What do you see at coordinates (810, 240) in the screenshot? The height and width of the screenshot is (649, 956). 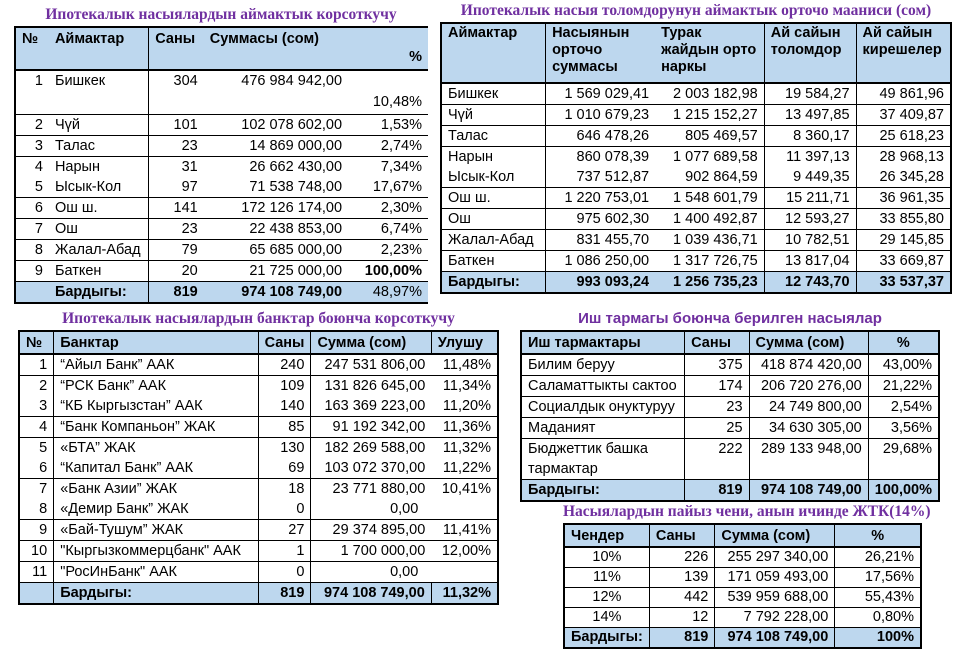 I see `data-cell: 10 782,51` at bounding box center [810, 240].